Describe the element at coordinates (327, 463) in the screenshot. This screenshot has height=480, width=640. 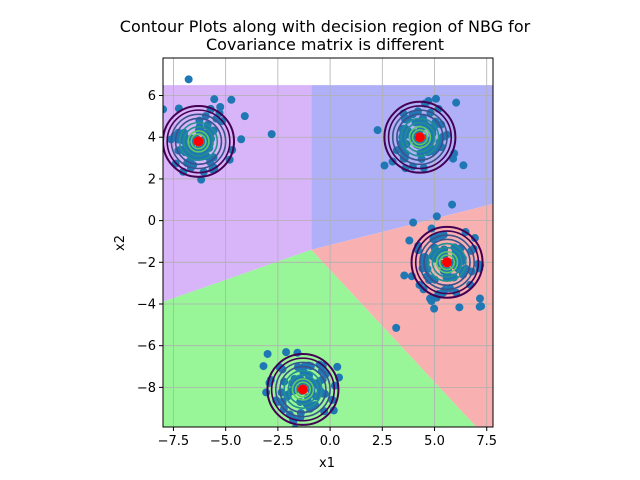
I see `x-axis-label: x1` at that location.